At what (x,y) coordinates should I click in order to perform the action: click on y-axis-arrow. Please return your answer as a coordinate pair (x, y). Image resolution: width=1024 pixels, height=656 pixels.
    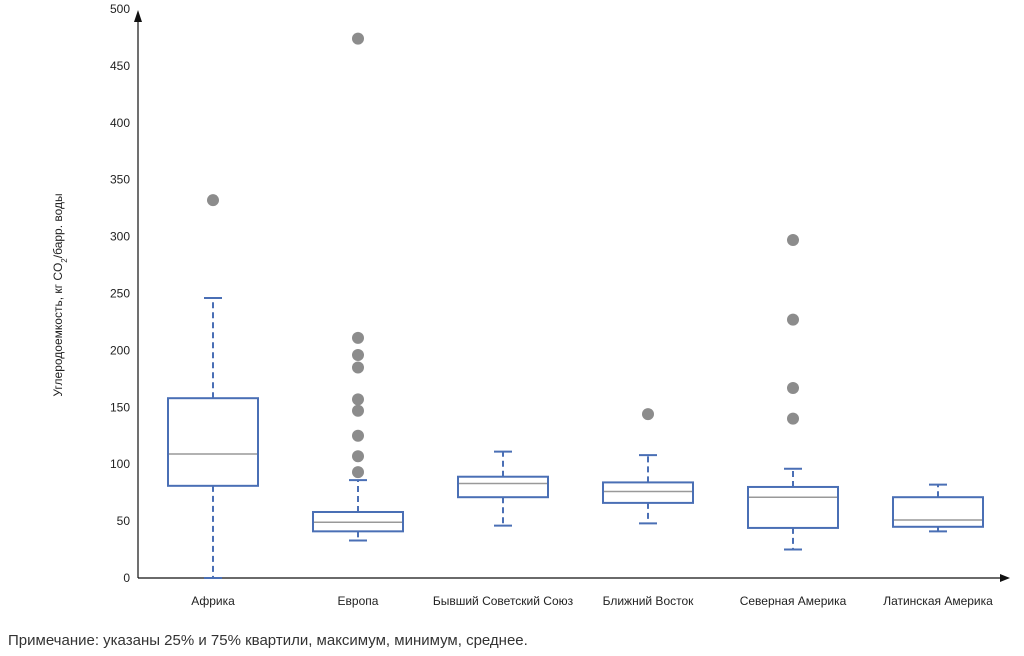
    Looking at the image, I should click on (138, 16).